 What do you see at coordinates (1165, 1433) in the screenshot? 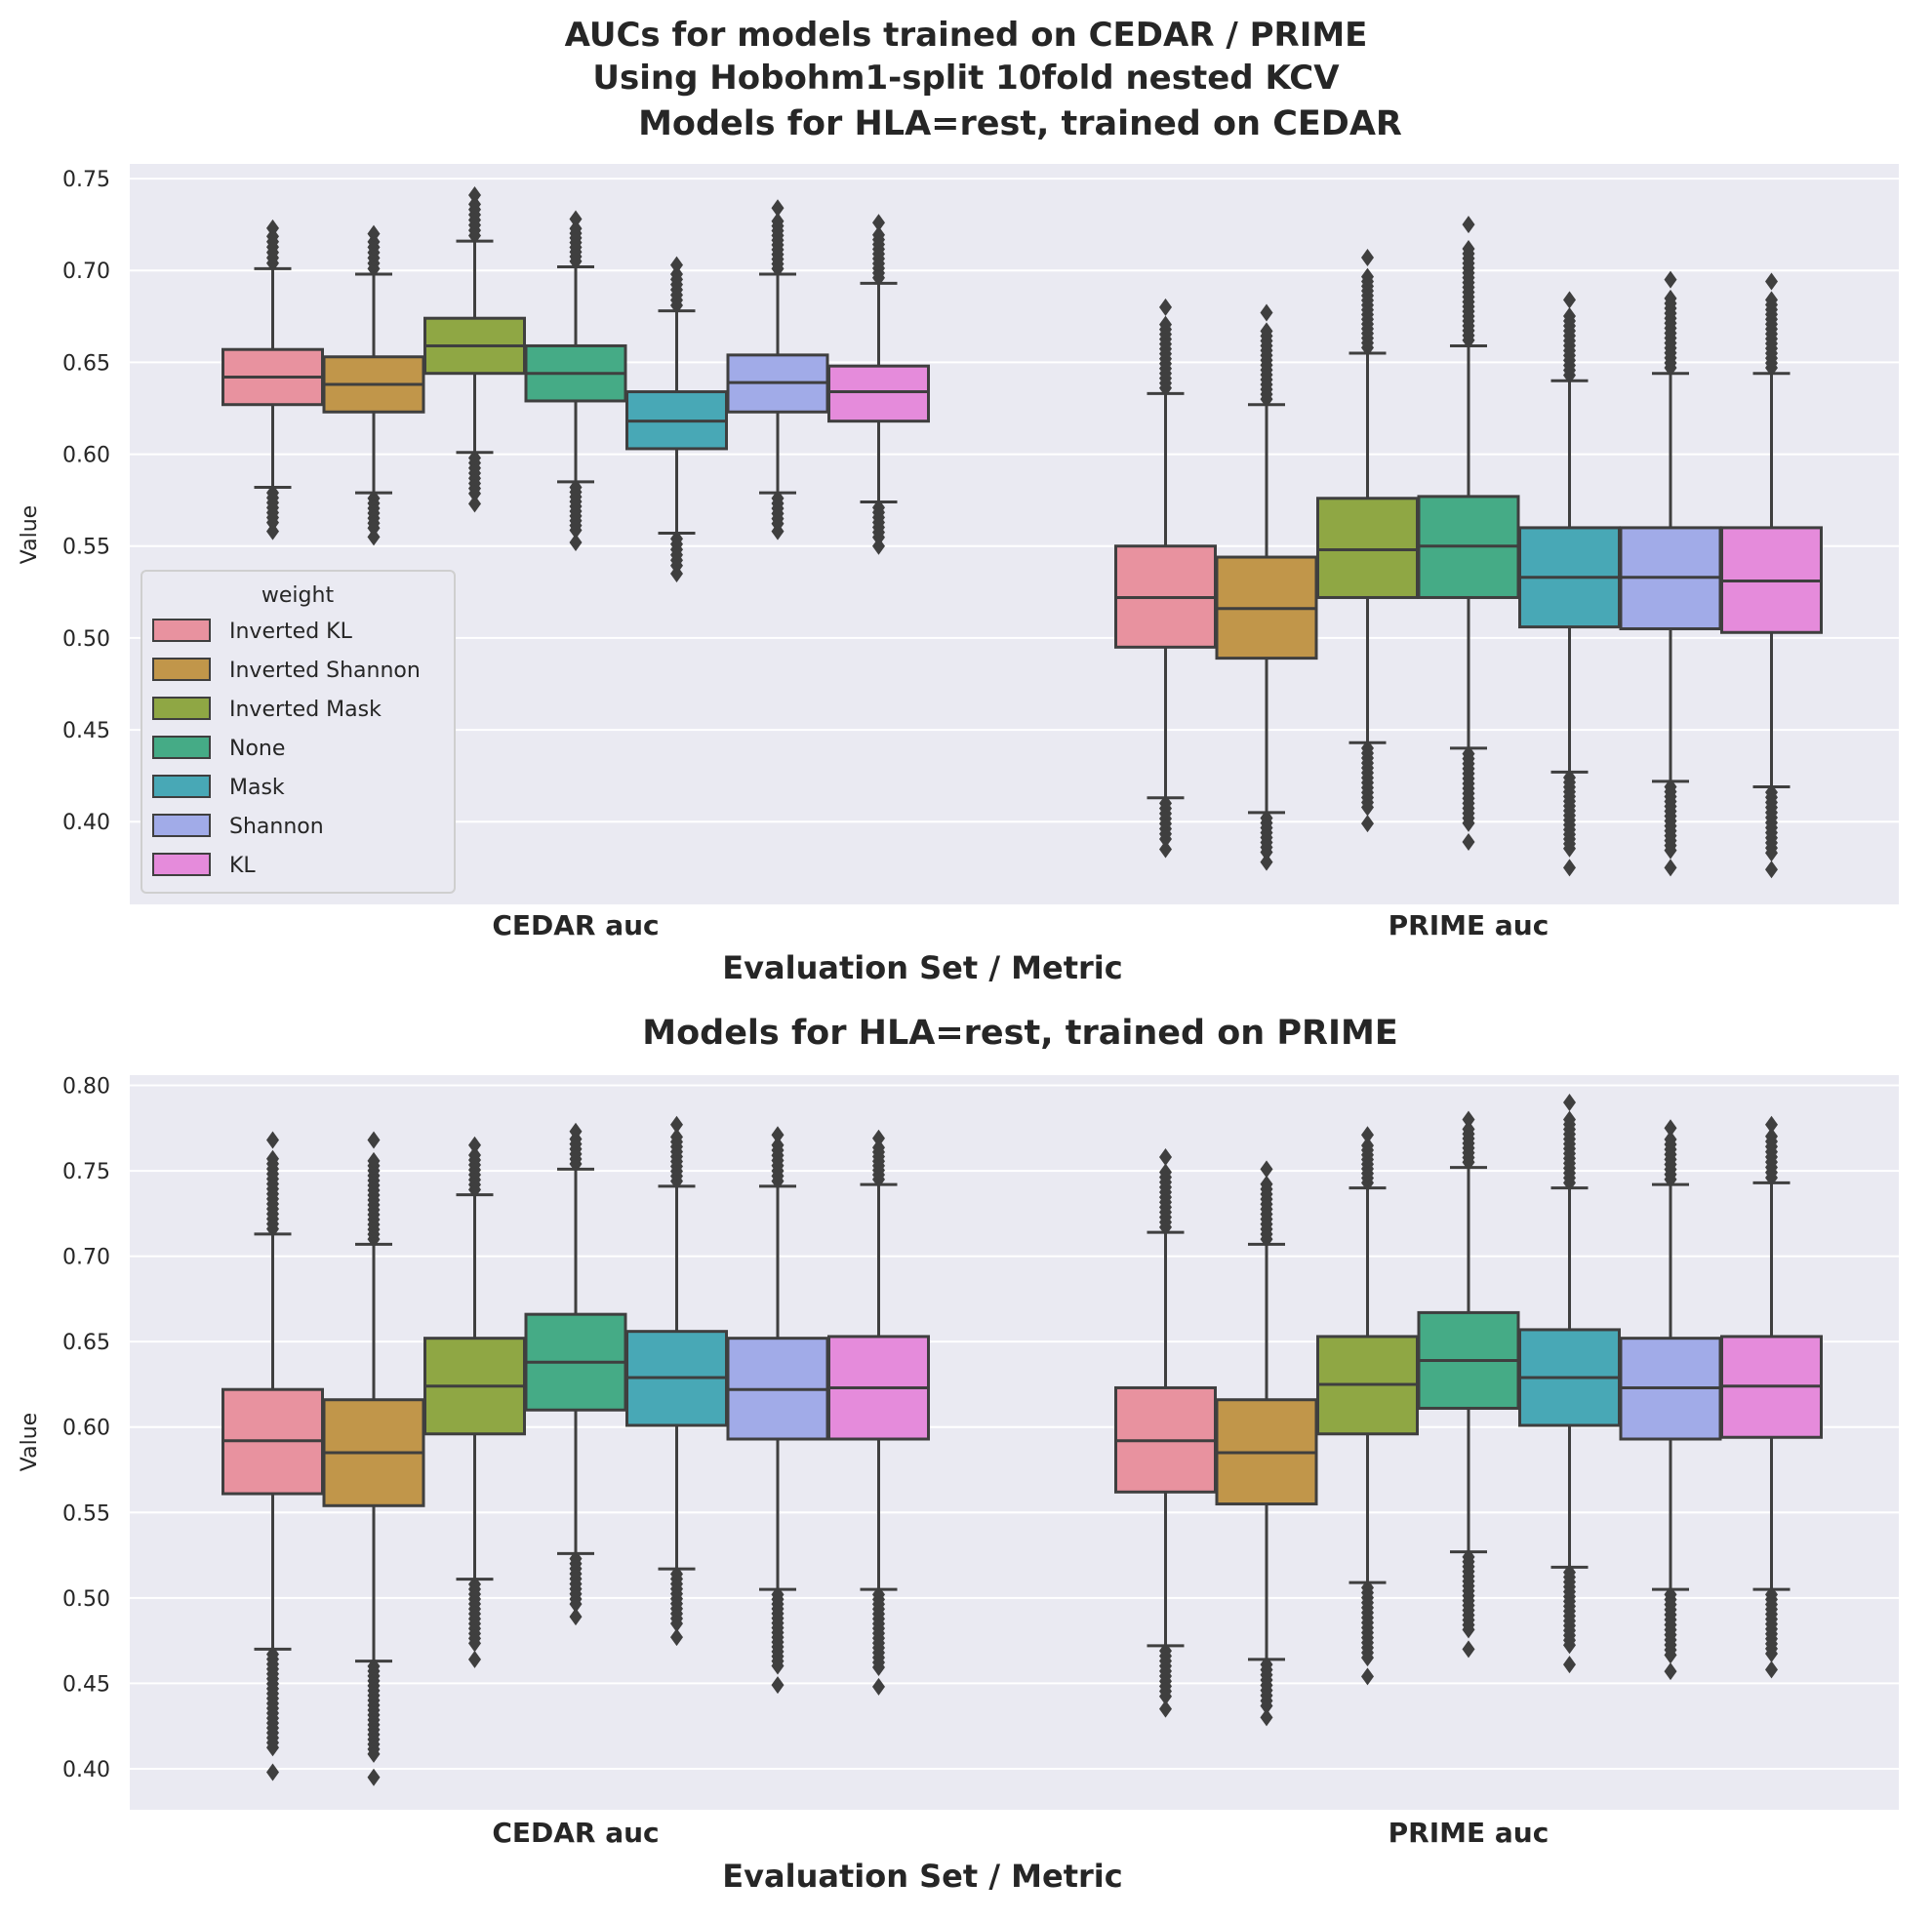
I see `box-inverted-kl-prime-auc` at bounding box center [1165, 1433].